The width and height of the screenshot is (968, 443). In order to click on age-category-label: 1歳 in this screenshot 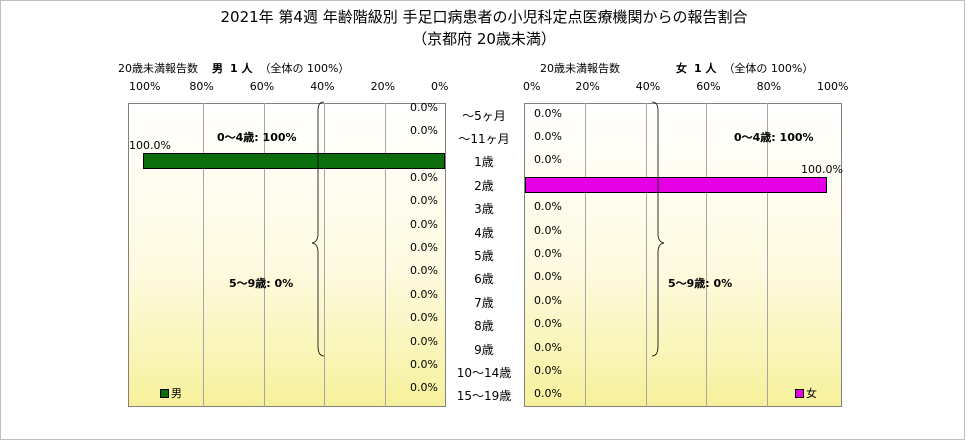, I will do `click(484, 162)`.